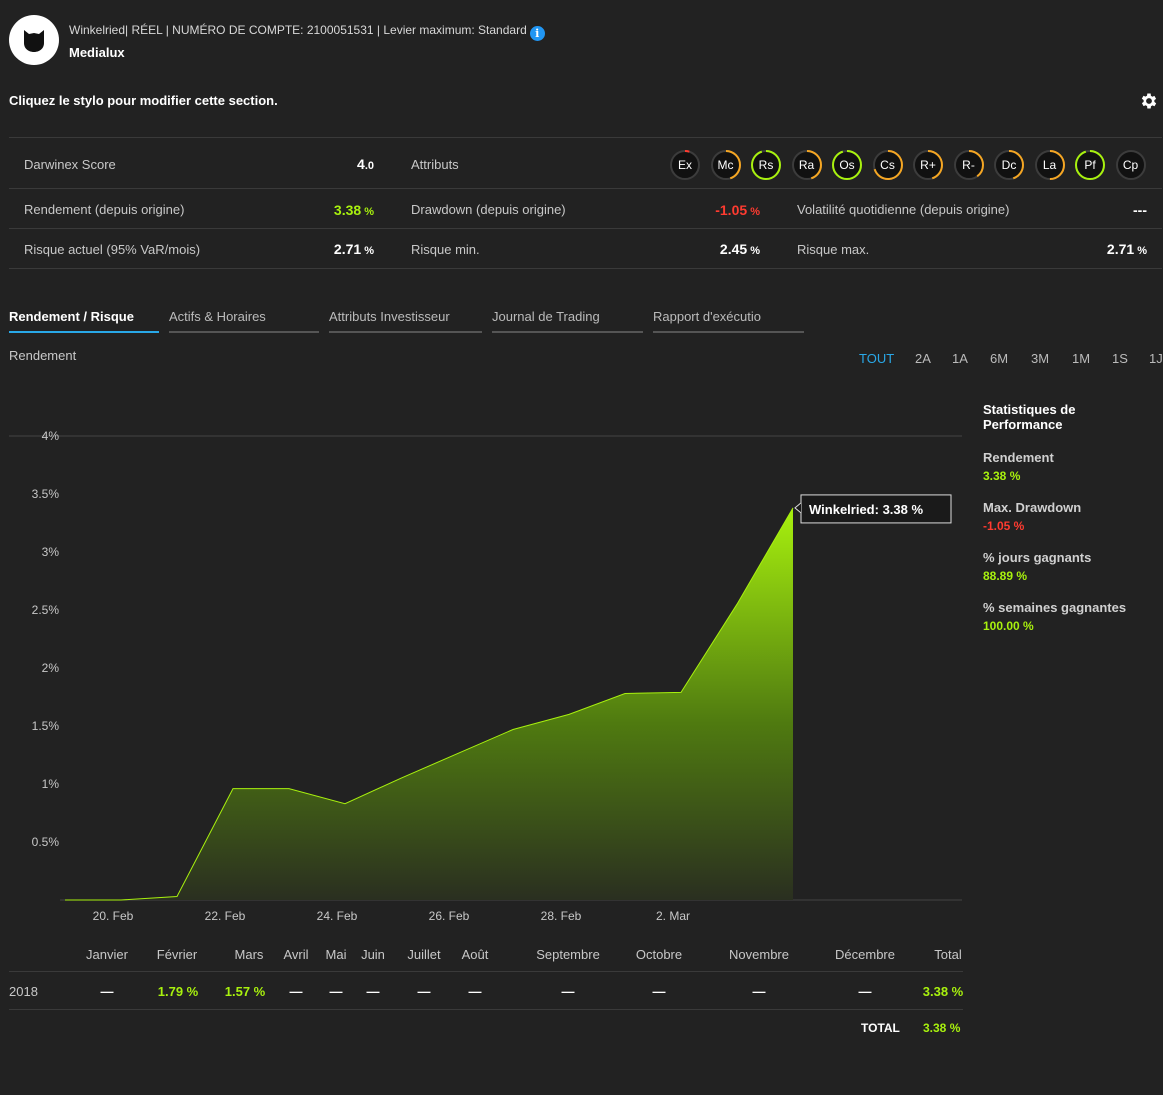 Image resolution: width=1163 pixels, height=1095 pixels. I want to click on range-1s: 1S, so click(1120, 358).